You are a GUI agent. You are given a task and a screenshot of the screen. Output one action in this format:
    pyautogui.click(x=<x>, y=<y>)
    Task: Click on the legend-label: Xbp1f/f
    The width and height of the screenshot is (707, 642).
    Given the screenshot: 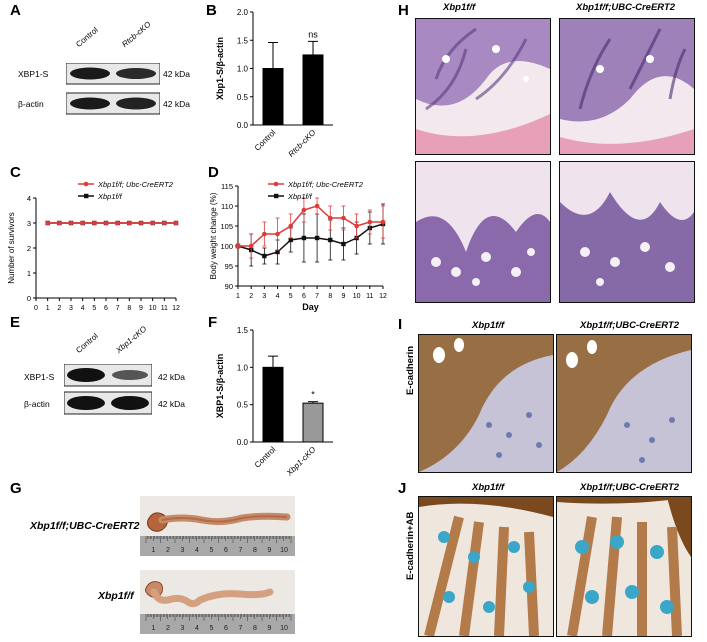 What is the action you would take?
    pyautogui.click(x=300, y=196)
    